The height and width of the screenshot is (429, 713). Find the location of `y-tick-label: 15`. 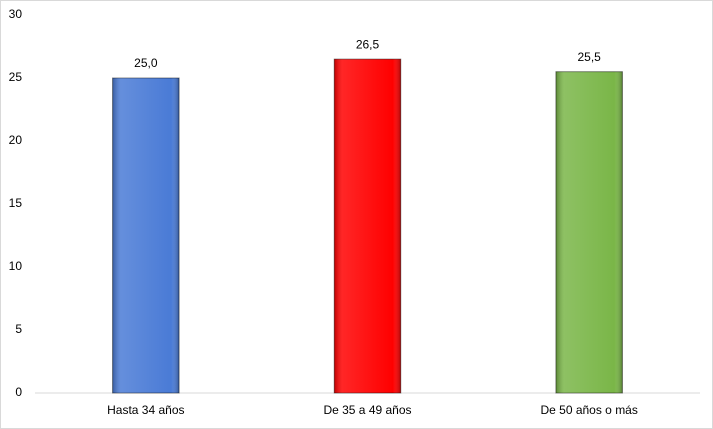

y-tick-label: 15 is located at coordinates (16, 203).